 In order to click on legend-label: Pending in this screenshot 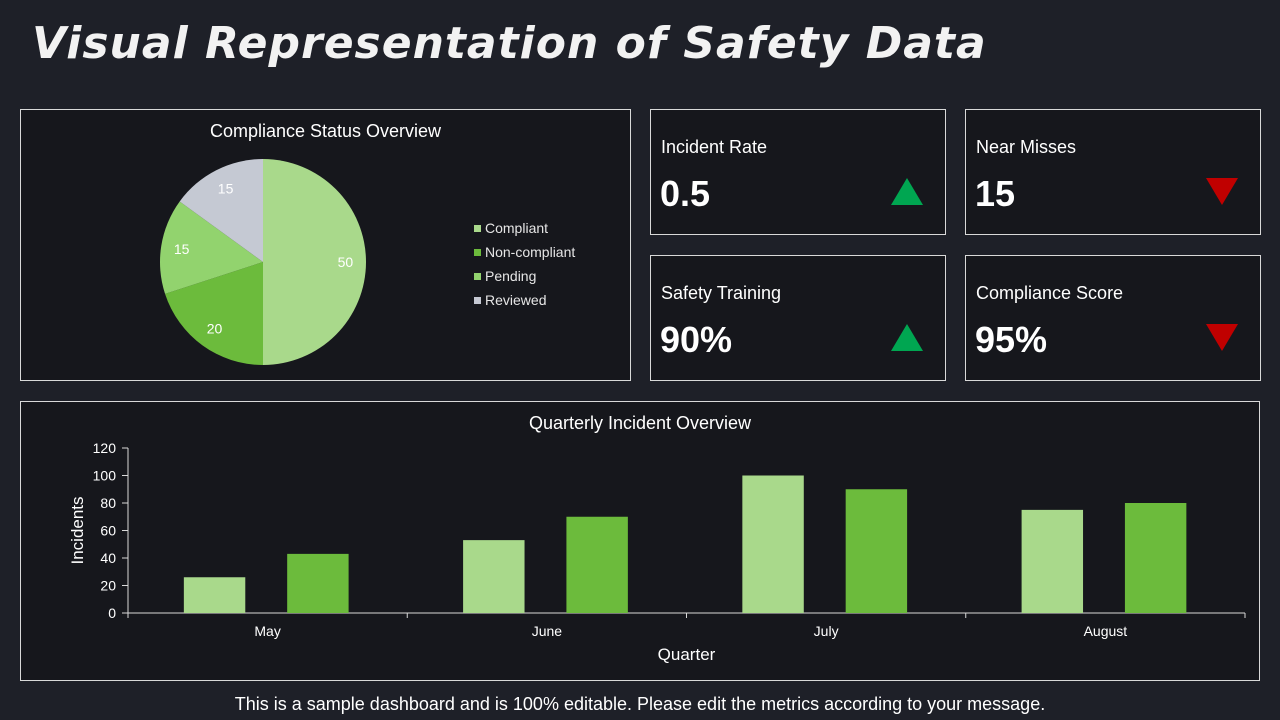, I will do `click(511, 276)`.